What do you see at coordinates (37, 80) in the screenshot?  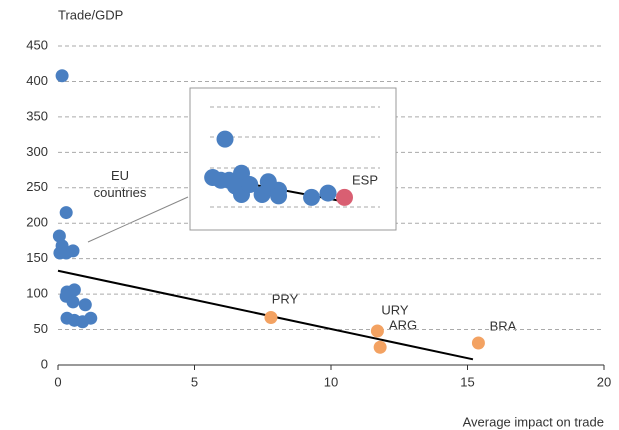 I see `y-tick-label: 400` at bounding box center [37, 80].